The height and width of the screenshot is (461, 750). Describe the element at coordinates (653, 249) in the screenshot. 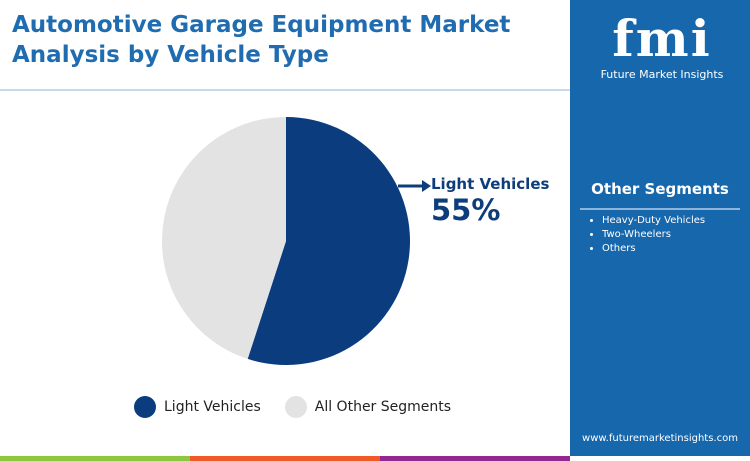

I see `segment-item: Others` at that location.